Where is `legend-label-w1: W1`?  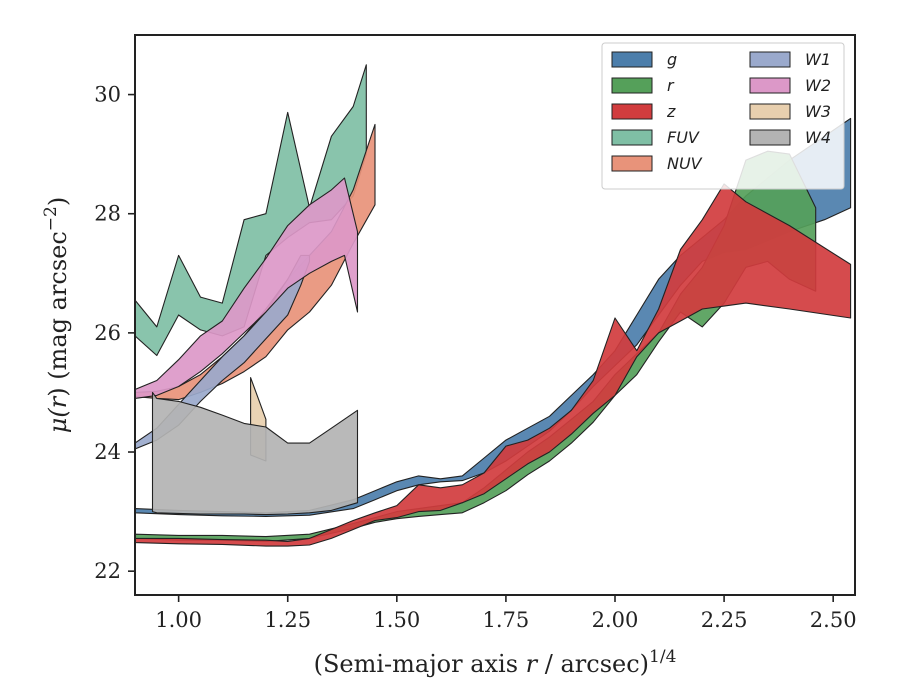
legend-label-w1: W1 is located at coordinates (818, 59).